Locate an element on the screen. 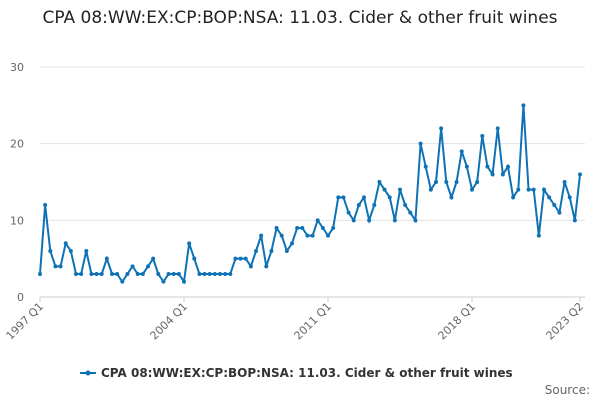 The image size is (600, 400). y-tick-label: 0 is located at coordinates (20, 297).